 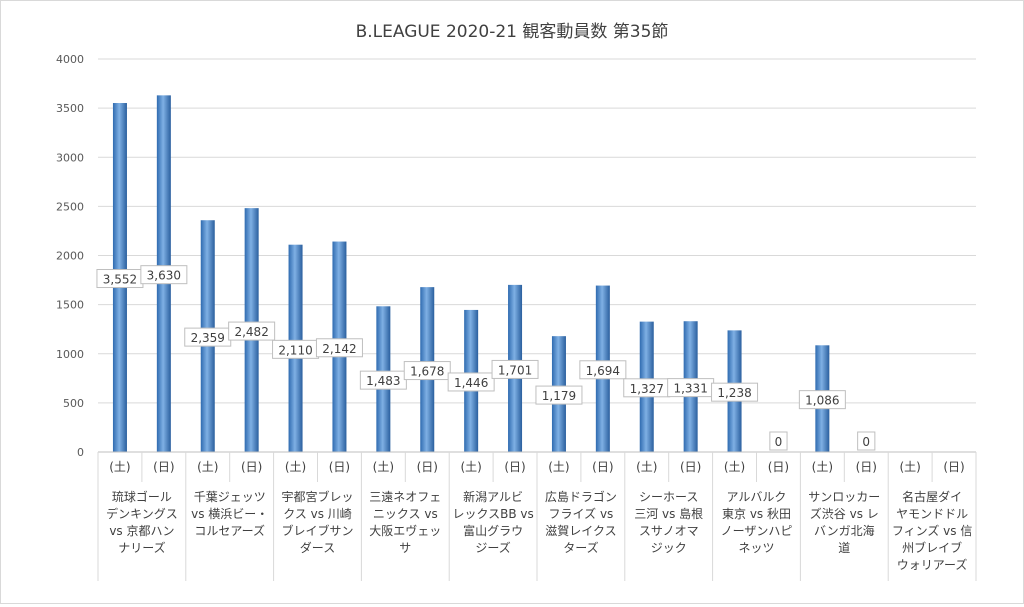 I want to click on category-label: vs 横浜ビー・, so click(x=229, y=514).